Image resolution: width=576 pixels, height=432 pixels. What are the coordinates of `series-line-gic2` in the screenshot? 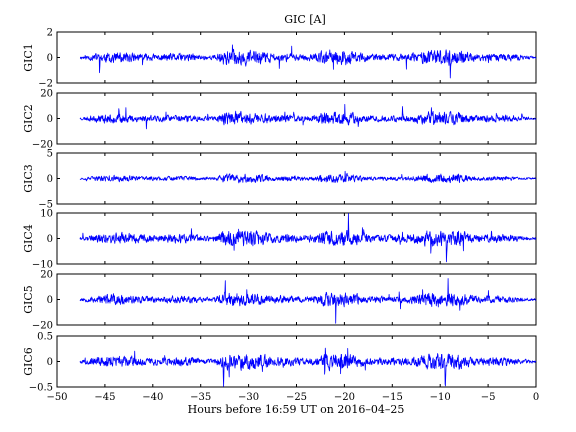 It's located at (308, 117).